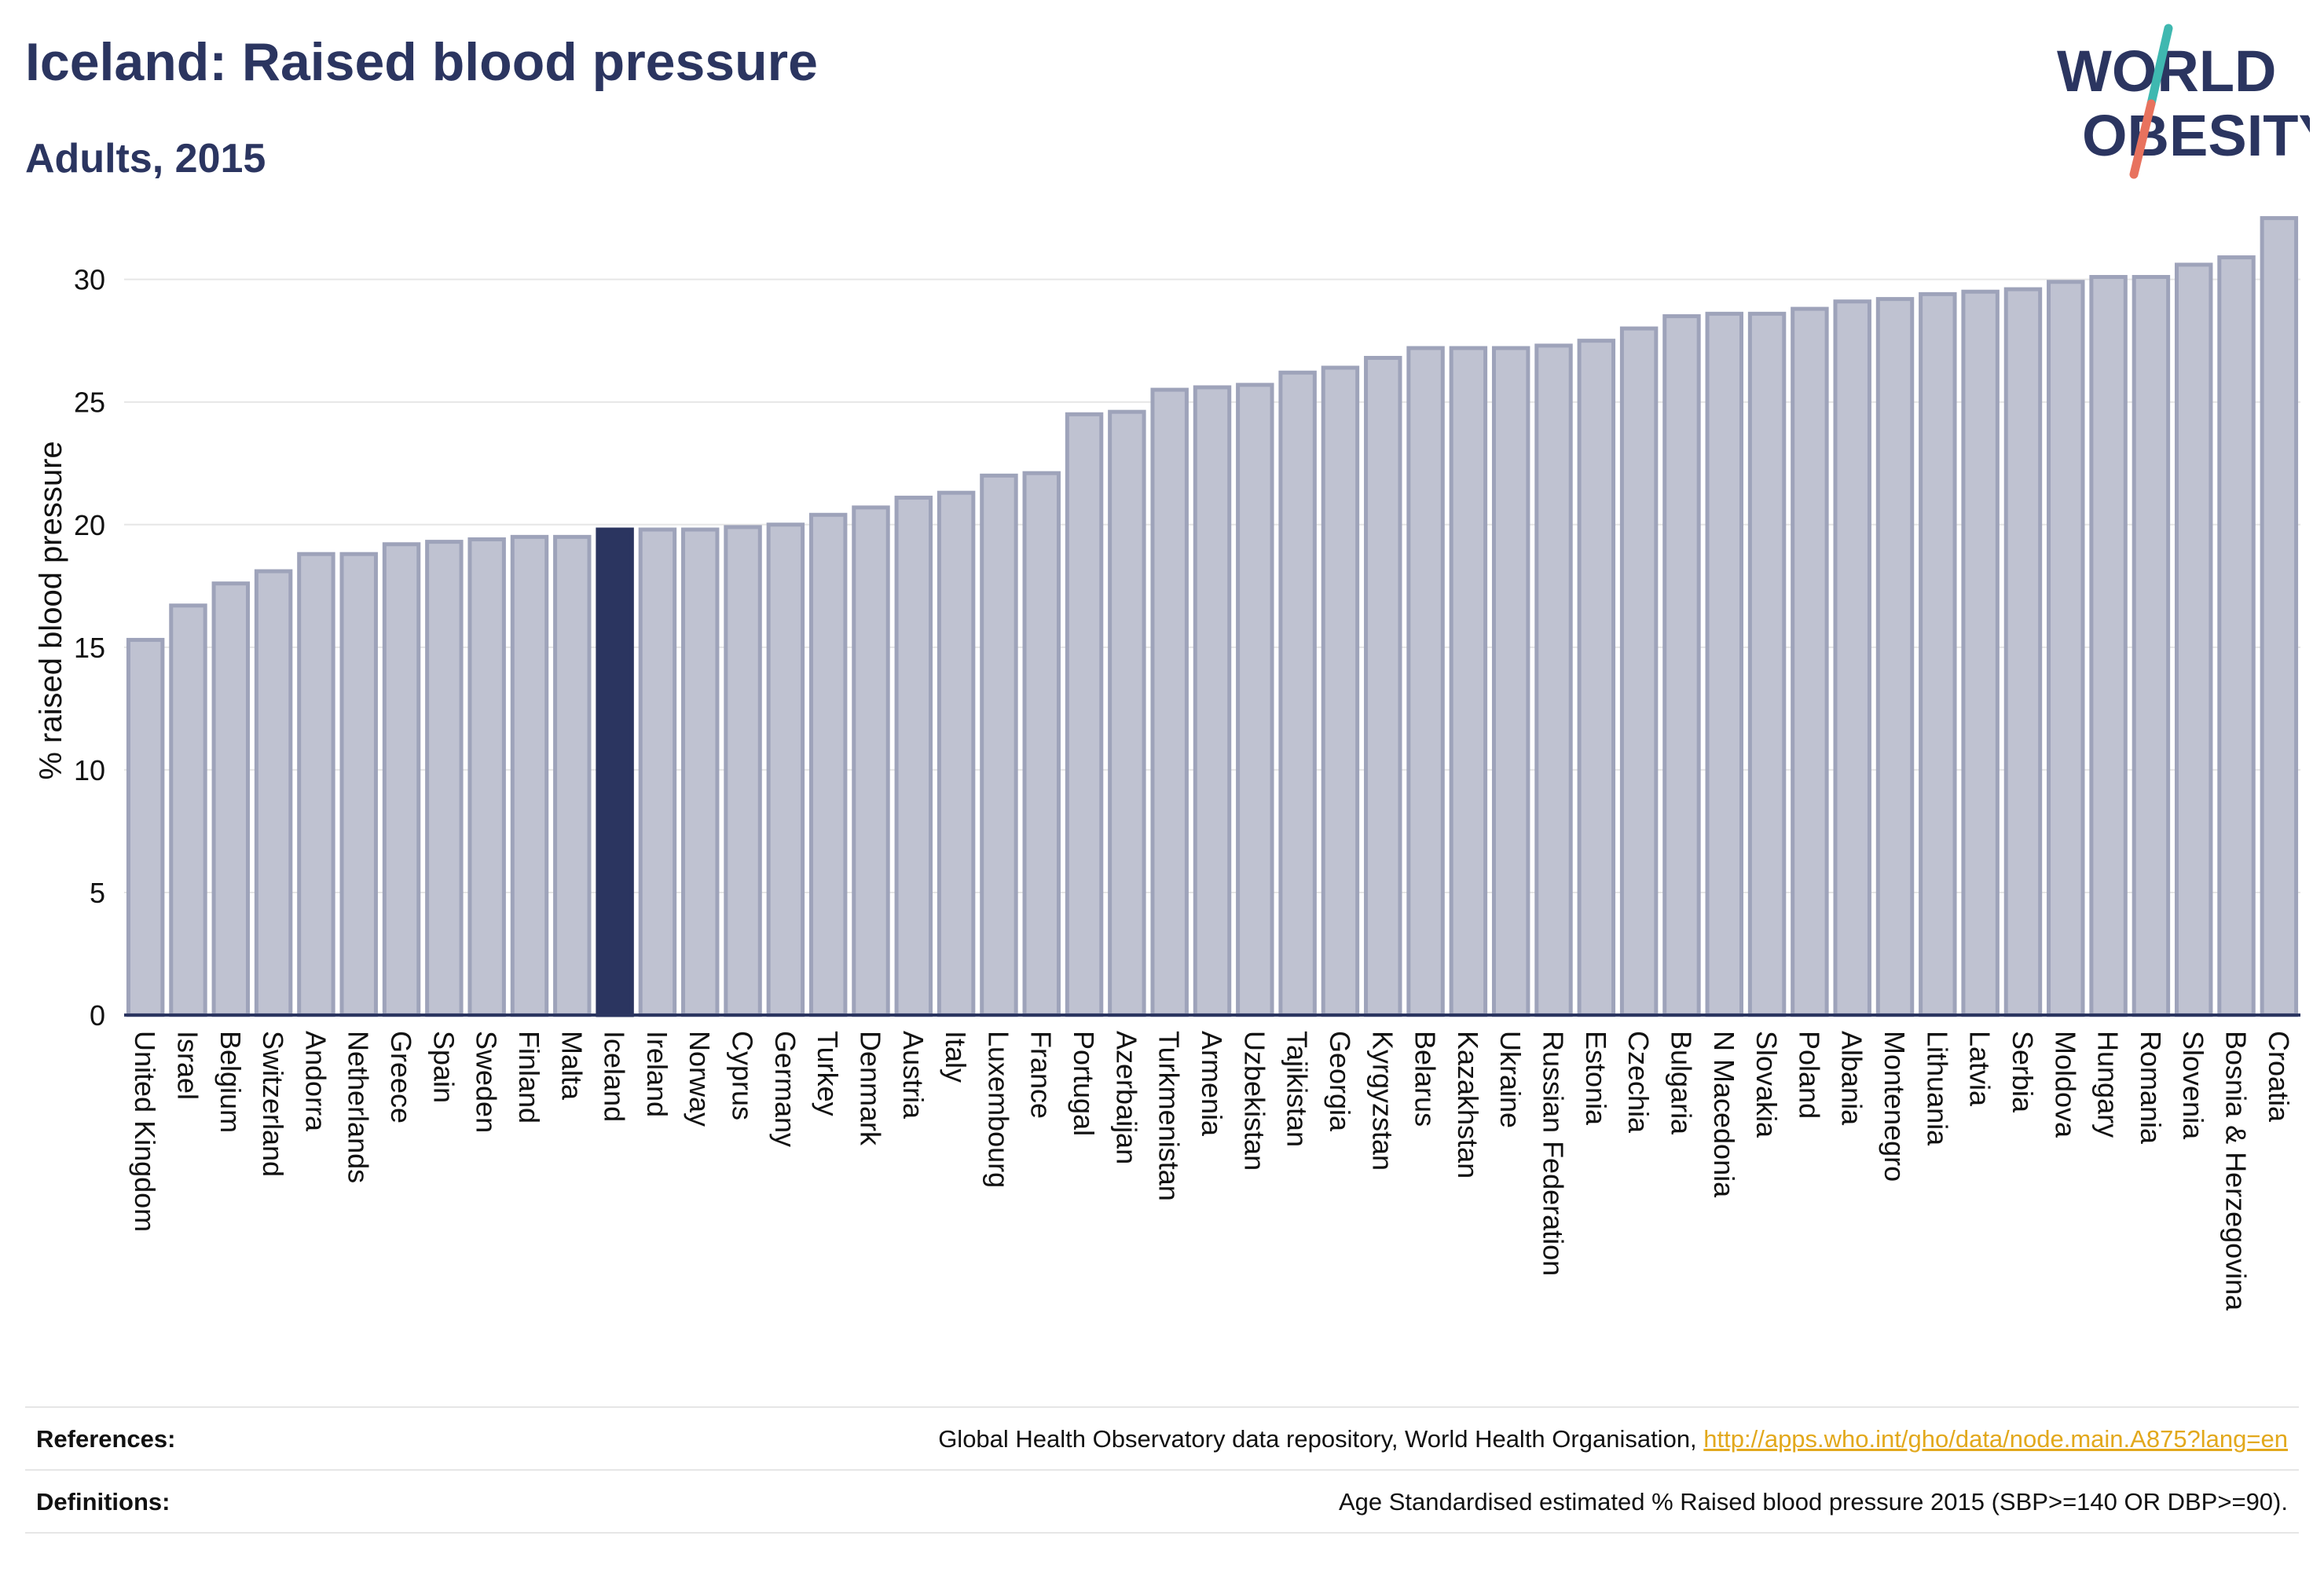 This screenshot has height=1576, width=2324. Describe the element at coordinates (1468, 1104) in the screenshot. I see `x-tick-label: Kazakhstan` at that location.